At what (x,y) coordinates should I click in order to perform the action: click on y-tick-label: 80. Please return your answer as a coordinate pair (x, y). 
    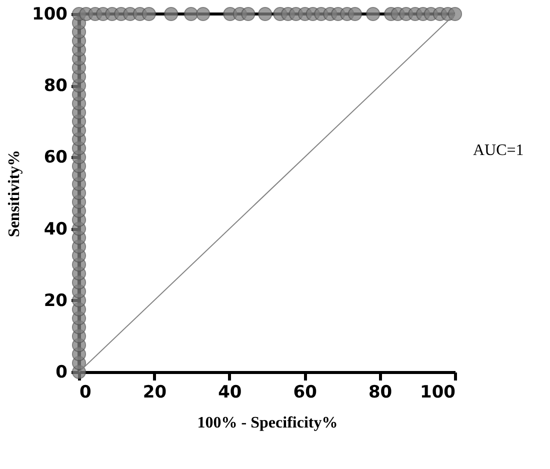
    Looking at the image, I should click on (56, 86).